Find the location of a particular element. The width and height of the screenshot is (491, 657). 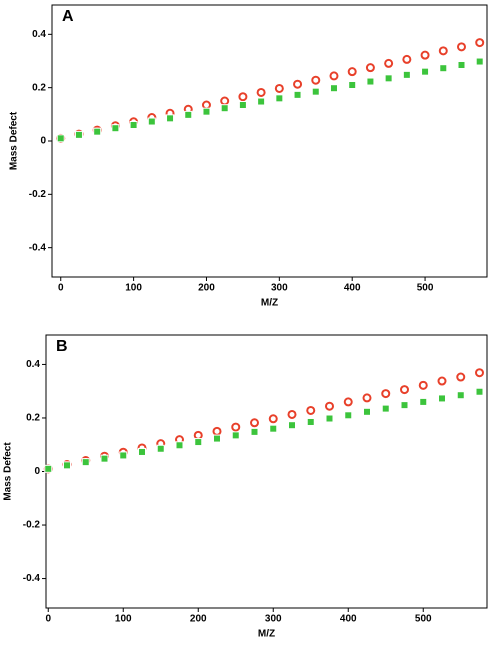

y-tick-label: -0.2 is located at coordinates (38, 194).